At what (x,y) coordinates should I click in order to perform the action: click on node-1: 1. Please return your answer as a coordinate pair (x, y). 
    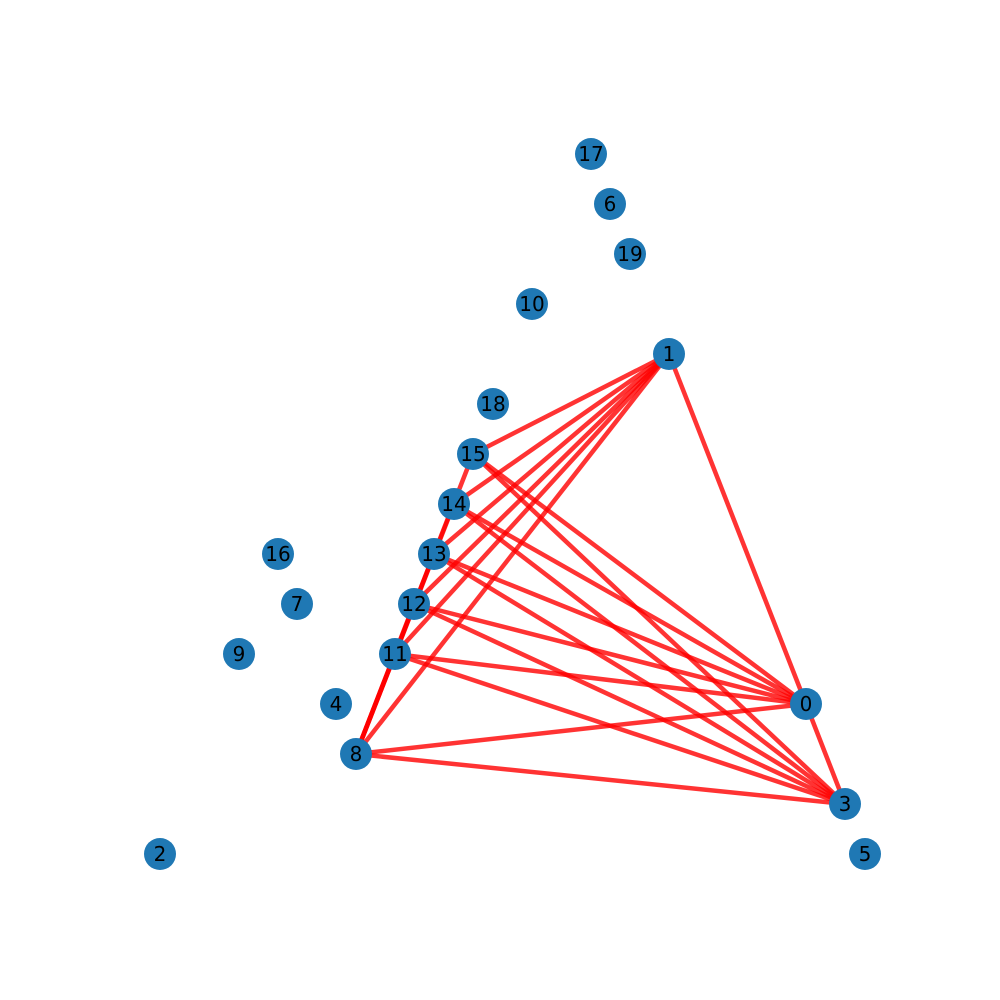
    Looking at the image, I should click on (669, 354).